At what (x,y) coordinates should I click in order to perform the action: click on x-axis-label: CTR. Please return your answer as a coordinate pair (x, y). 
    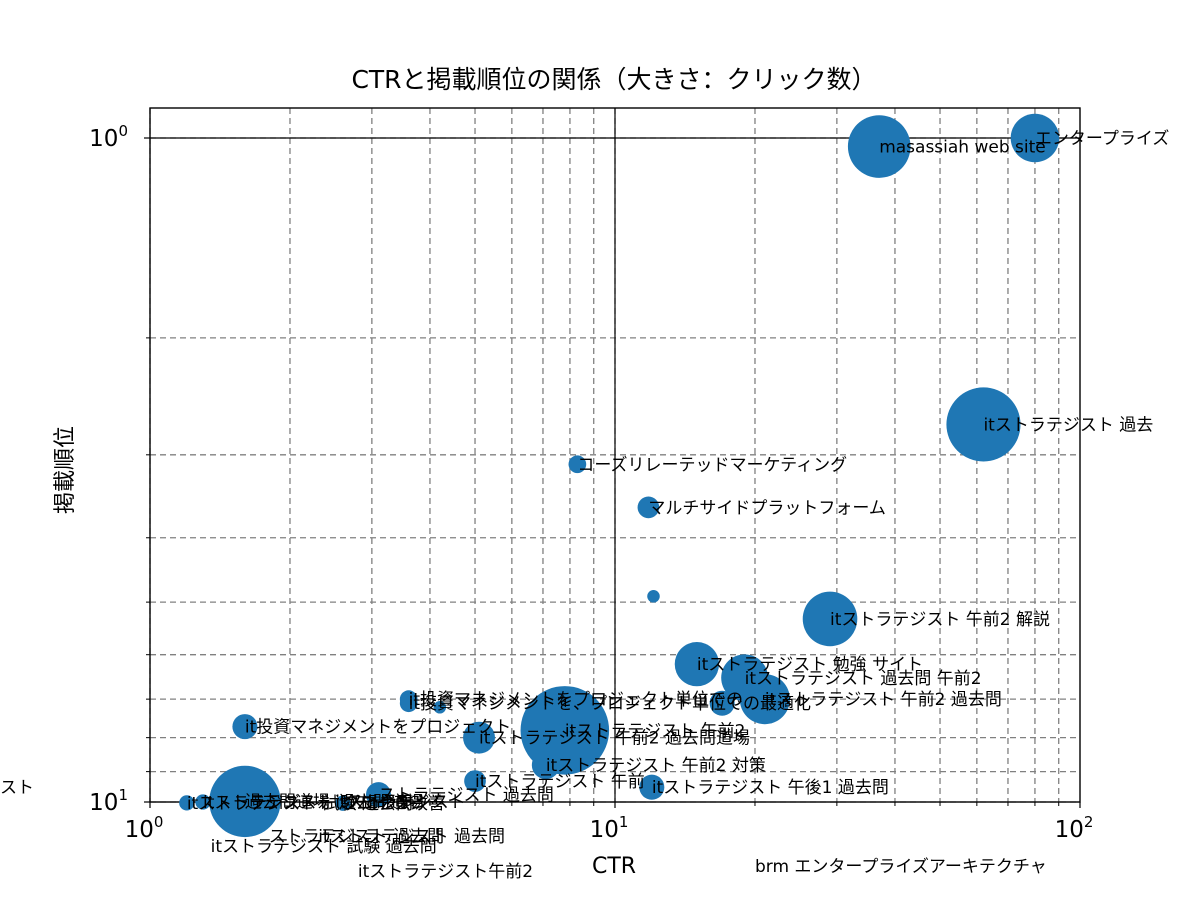
    Looking at the image, I should click on (614, 866).